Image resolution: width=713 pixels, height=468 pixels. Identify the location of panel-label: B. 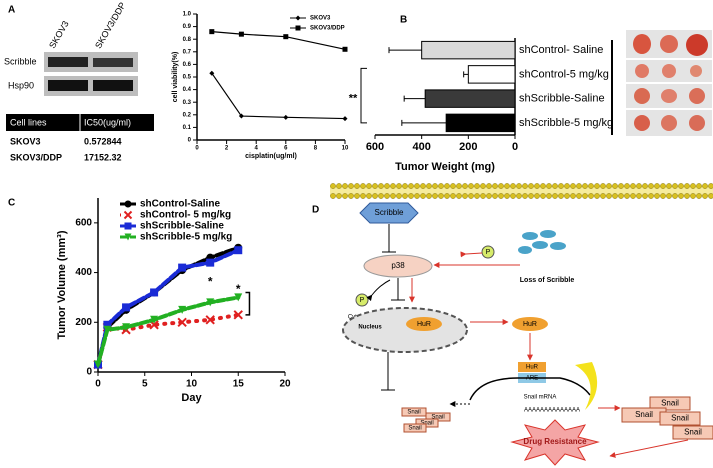
(403, 20).